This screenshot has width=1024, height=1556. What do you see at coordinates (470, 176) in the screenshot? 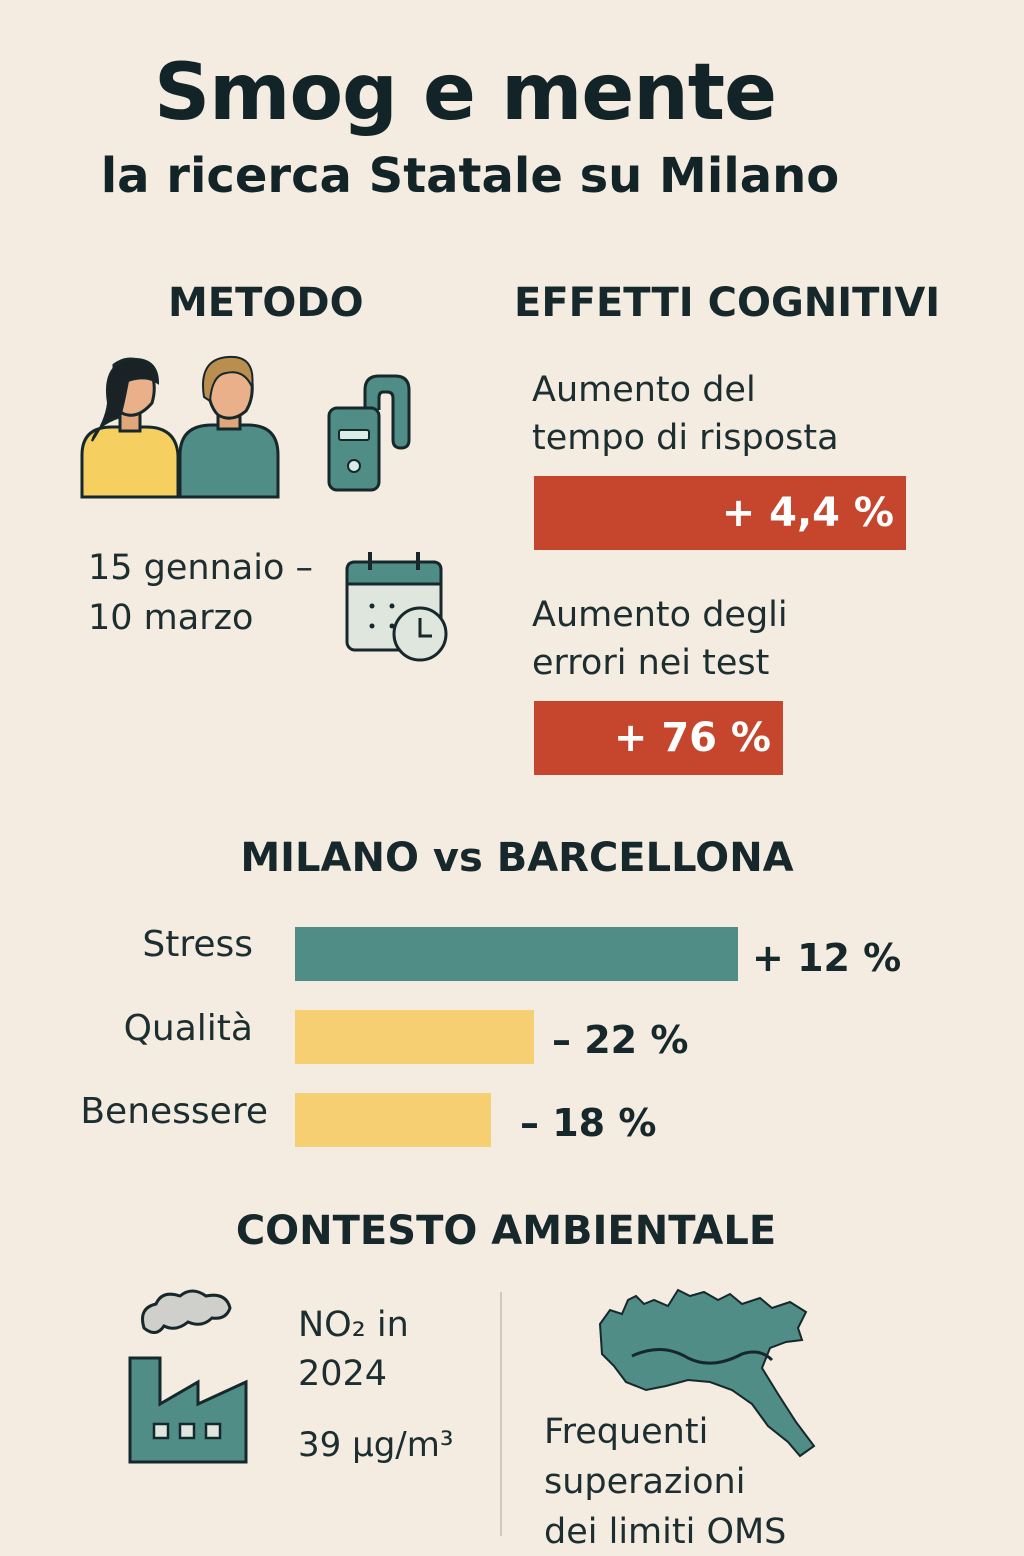
I see `page-subtitle: la ricerca Statale su Milano` at bounding box center [470, 176].